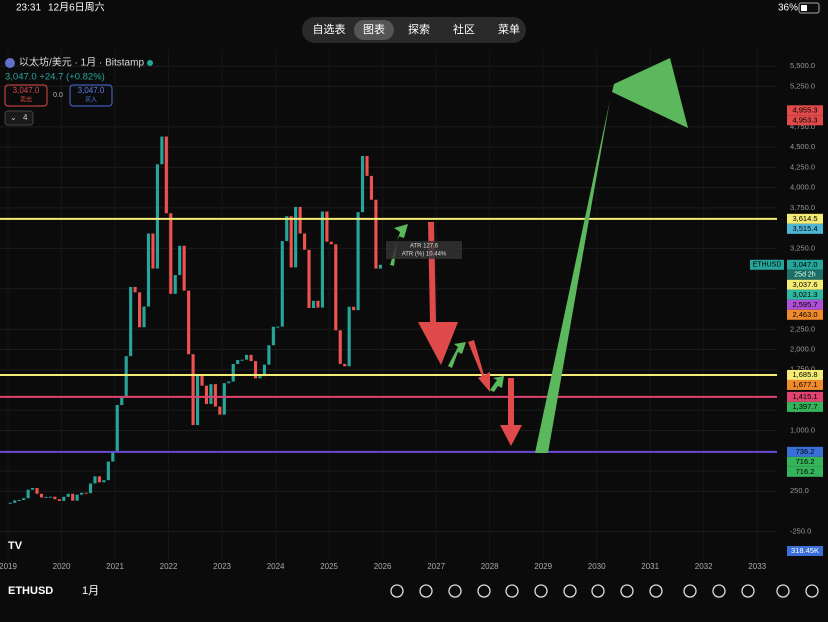 The image size is (828, 622). Describe the element at coordinates (802, 369) in the screenshot. I see `y-tick-label: 1,750.0` at that location.